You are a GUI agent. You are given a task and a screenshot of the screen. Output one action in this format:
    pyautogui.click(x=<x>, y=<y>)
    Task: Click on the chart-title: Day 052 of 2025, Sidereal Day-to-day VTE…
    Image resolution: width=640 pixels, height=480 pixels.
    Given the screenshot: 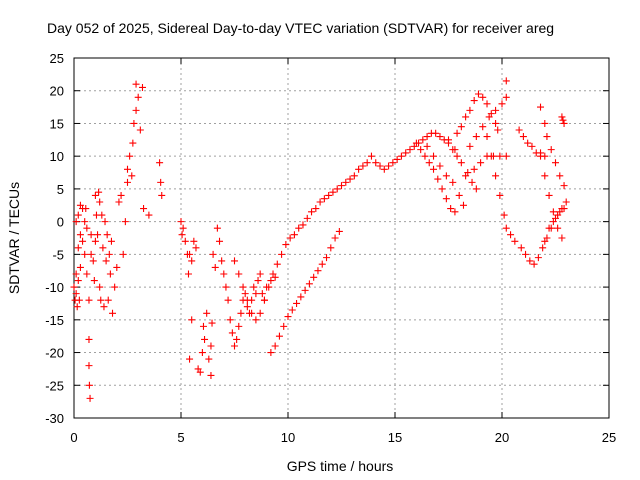 What is the action you would take?
    pyautogui.click(x=300, y=28)
    